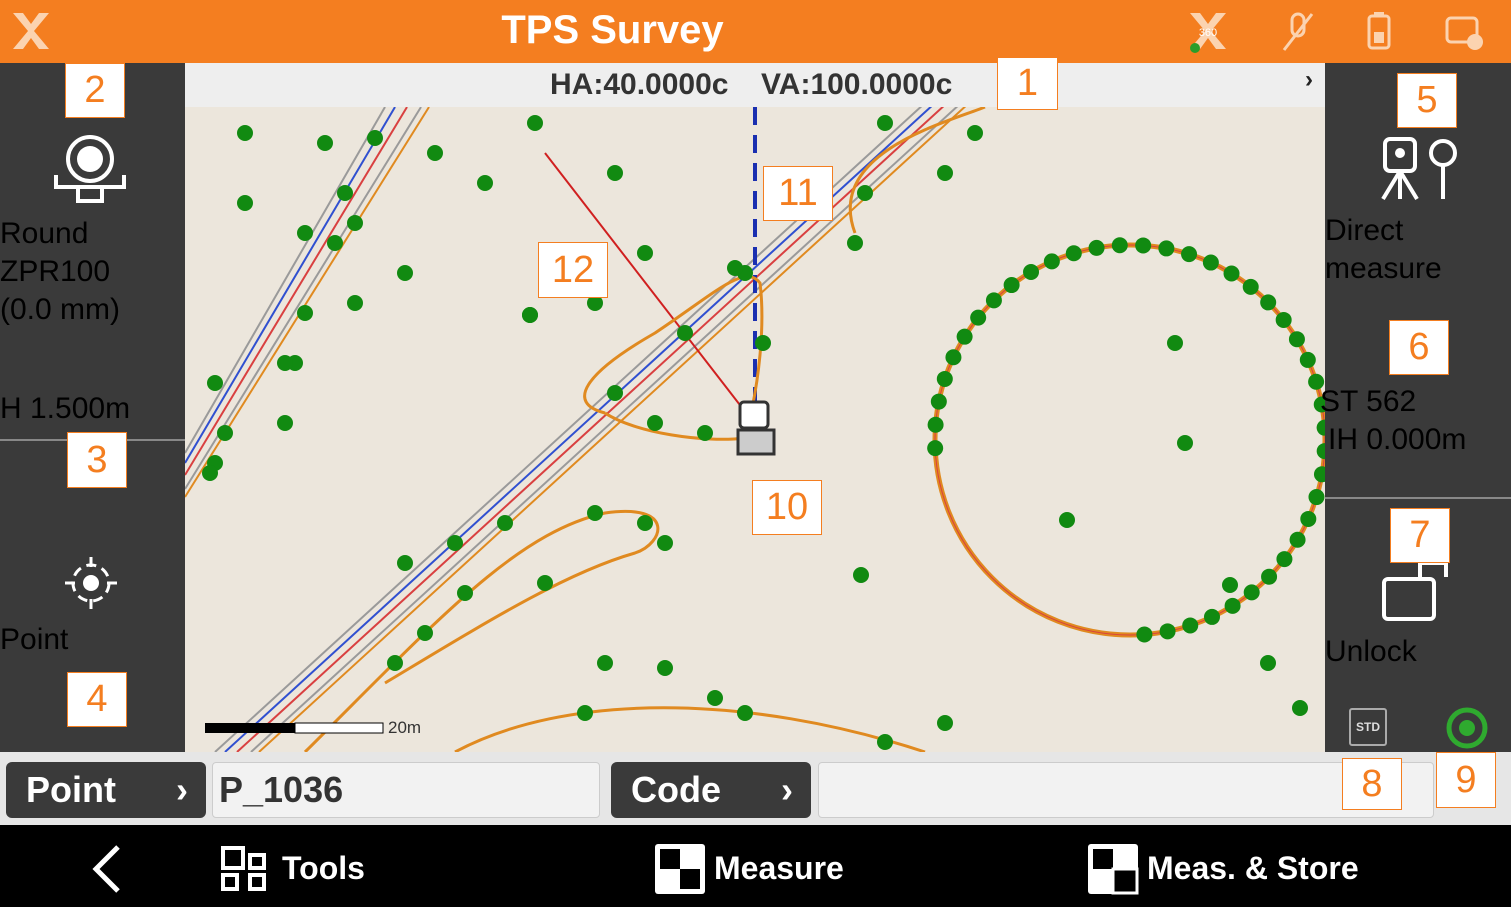 The image size is (1511, 907). What do you see at coordinates (1372, 784) in the screenshot?
I see `callout: 8` at bounding box center [1372, 784].